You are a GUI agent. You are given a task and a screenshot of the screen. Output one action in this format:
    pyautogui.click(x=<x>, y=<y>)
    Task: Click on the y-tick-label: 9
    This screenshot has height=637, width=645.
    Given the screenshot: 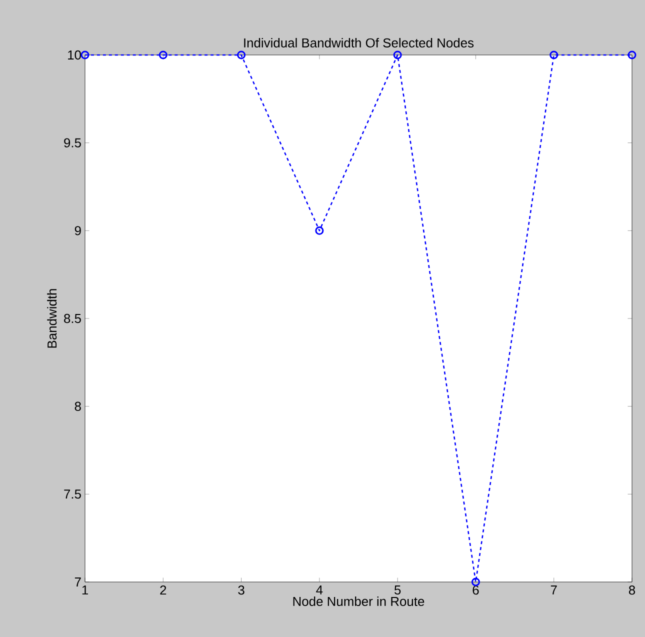 What is the action you would take?
    pyautogui.click(x=77, y=231)
    